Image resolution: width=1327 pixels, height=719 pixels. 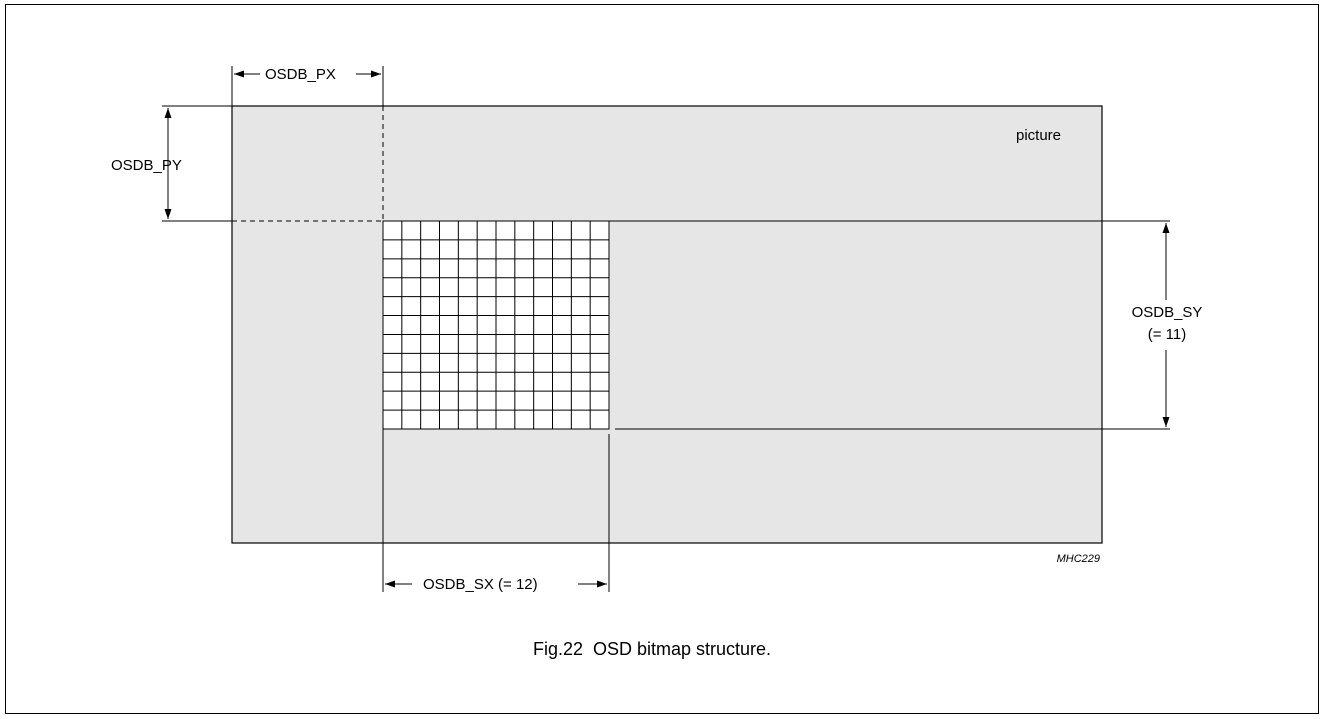 I want to click on bitmap-grid, so click(x=496, y=325).